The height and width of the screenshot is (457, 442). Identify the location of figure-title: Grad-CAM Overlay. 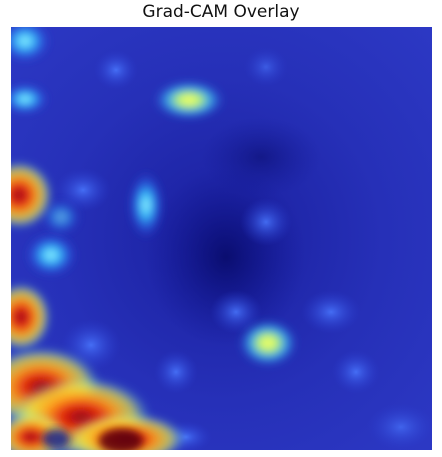
(221, 12).